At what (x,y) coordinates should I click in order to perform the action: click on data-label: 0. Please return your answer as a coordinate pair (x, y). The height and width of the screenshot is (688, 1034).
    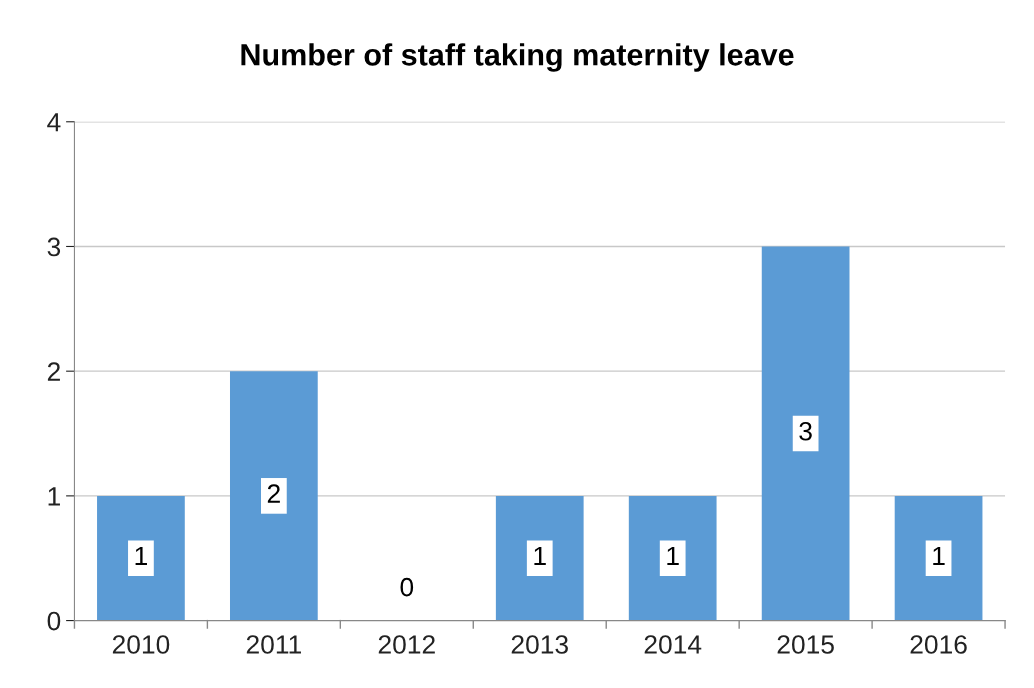
    Looking at the image, I should click on (407, 587).